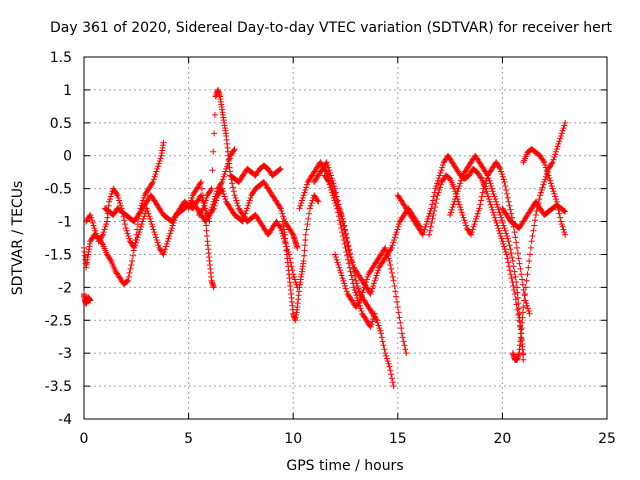  What do you see at coordinates (58, 321) in the screenshot?
I see `y-tick-label: -2.5` at bounding box center [58, 321].